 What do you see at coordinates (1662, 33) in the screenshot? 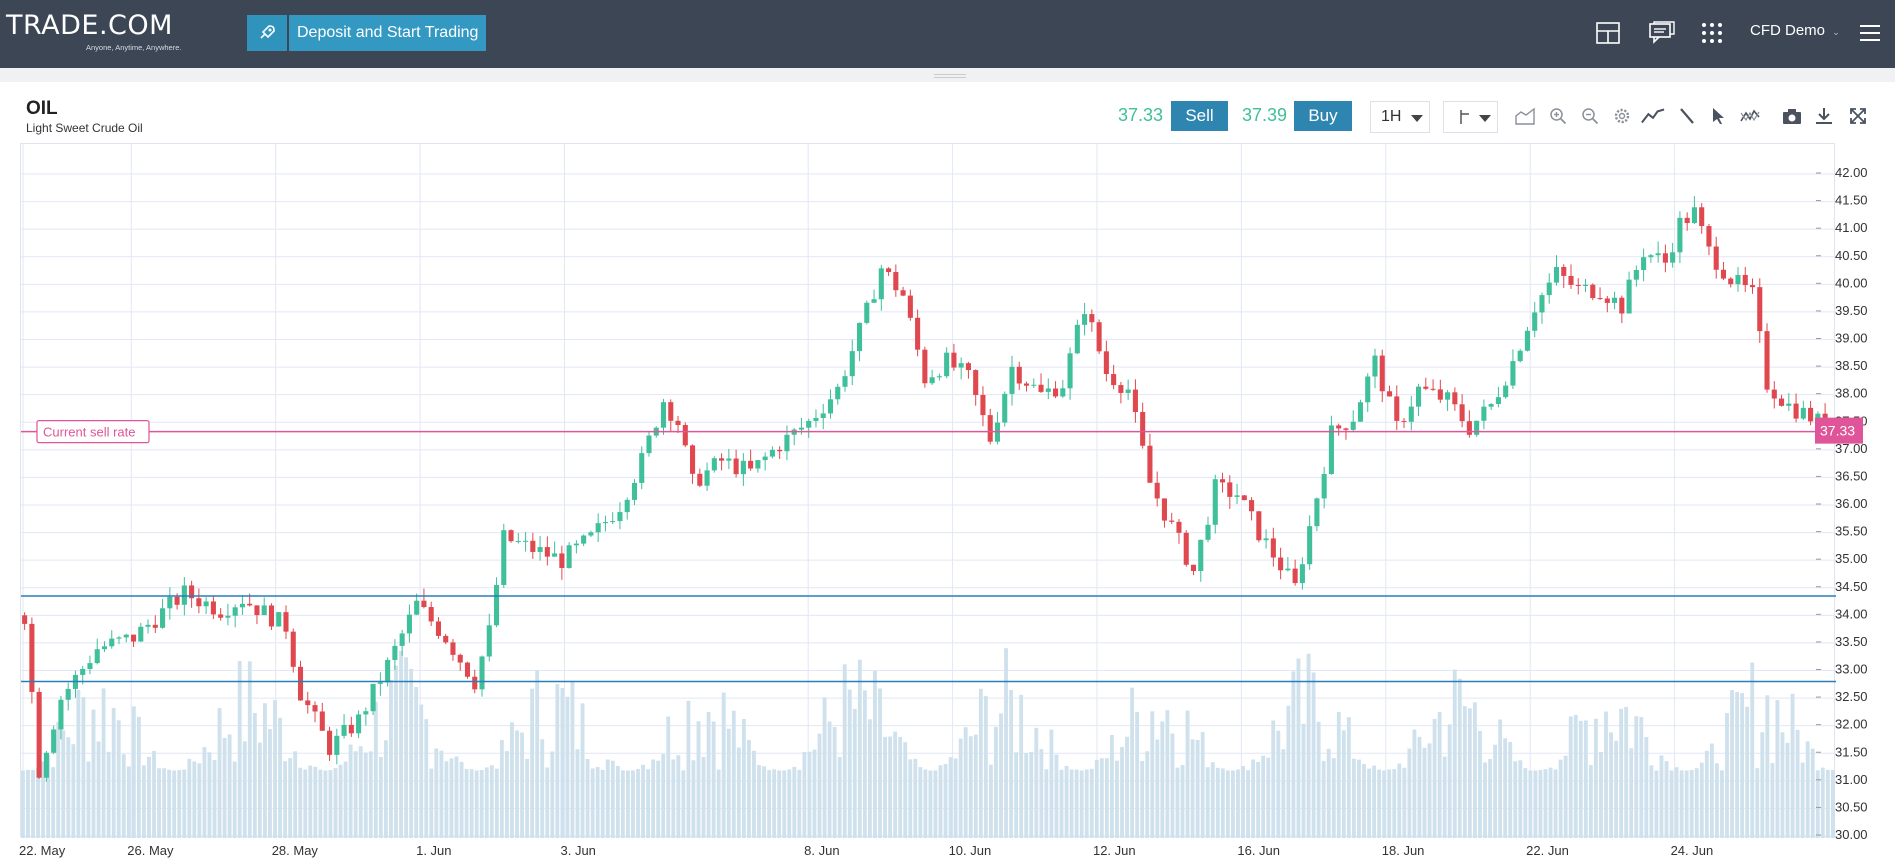
I see `chat-icon` at bounding box center [1662, 33].